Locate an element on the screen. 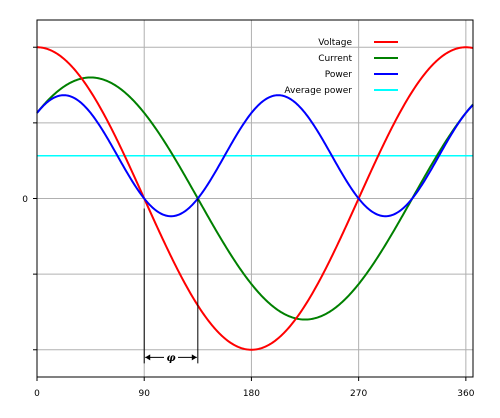 The width and height of the screenshot is (500, 418). legend-label-1: Current is located at coordinates (335, 59).